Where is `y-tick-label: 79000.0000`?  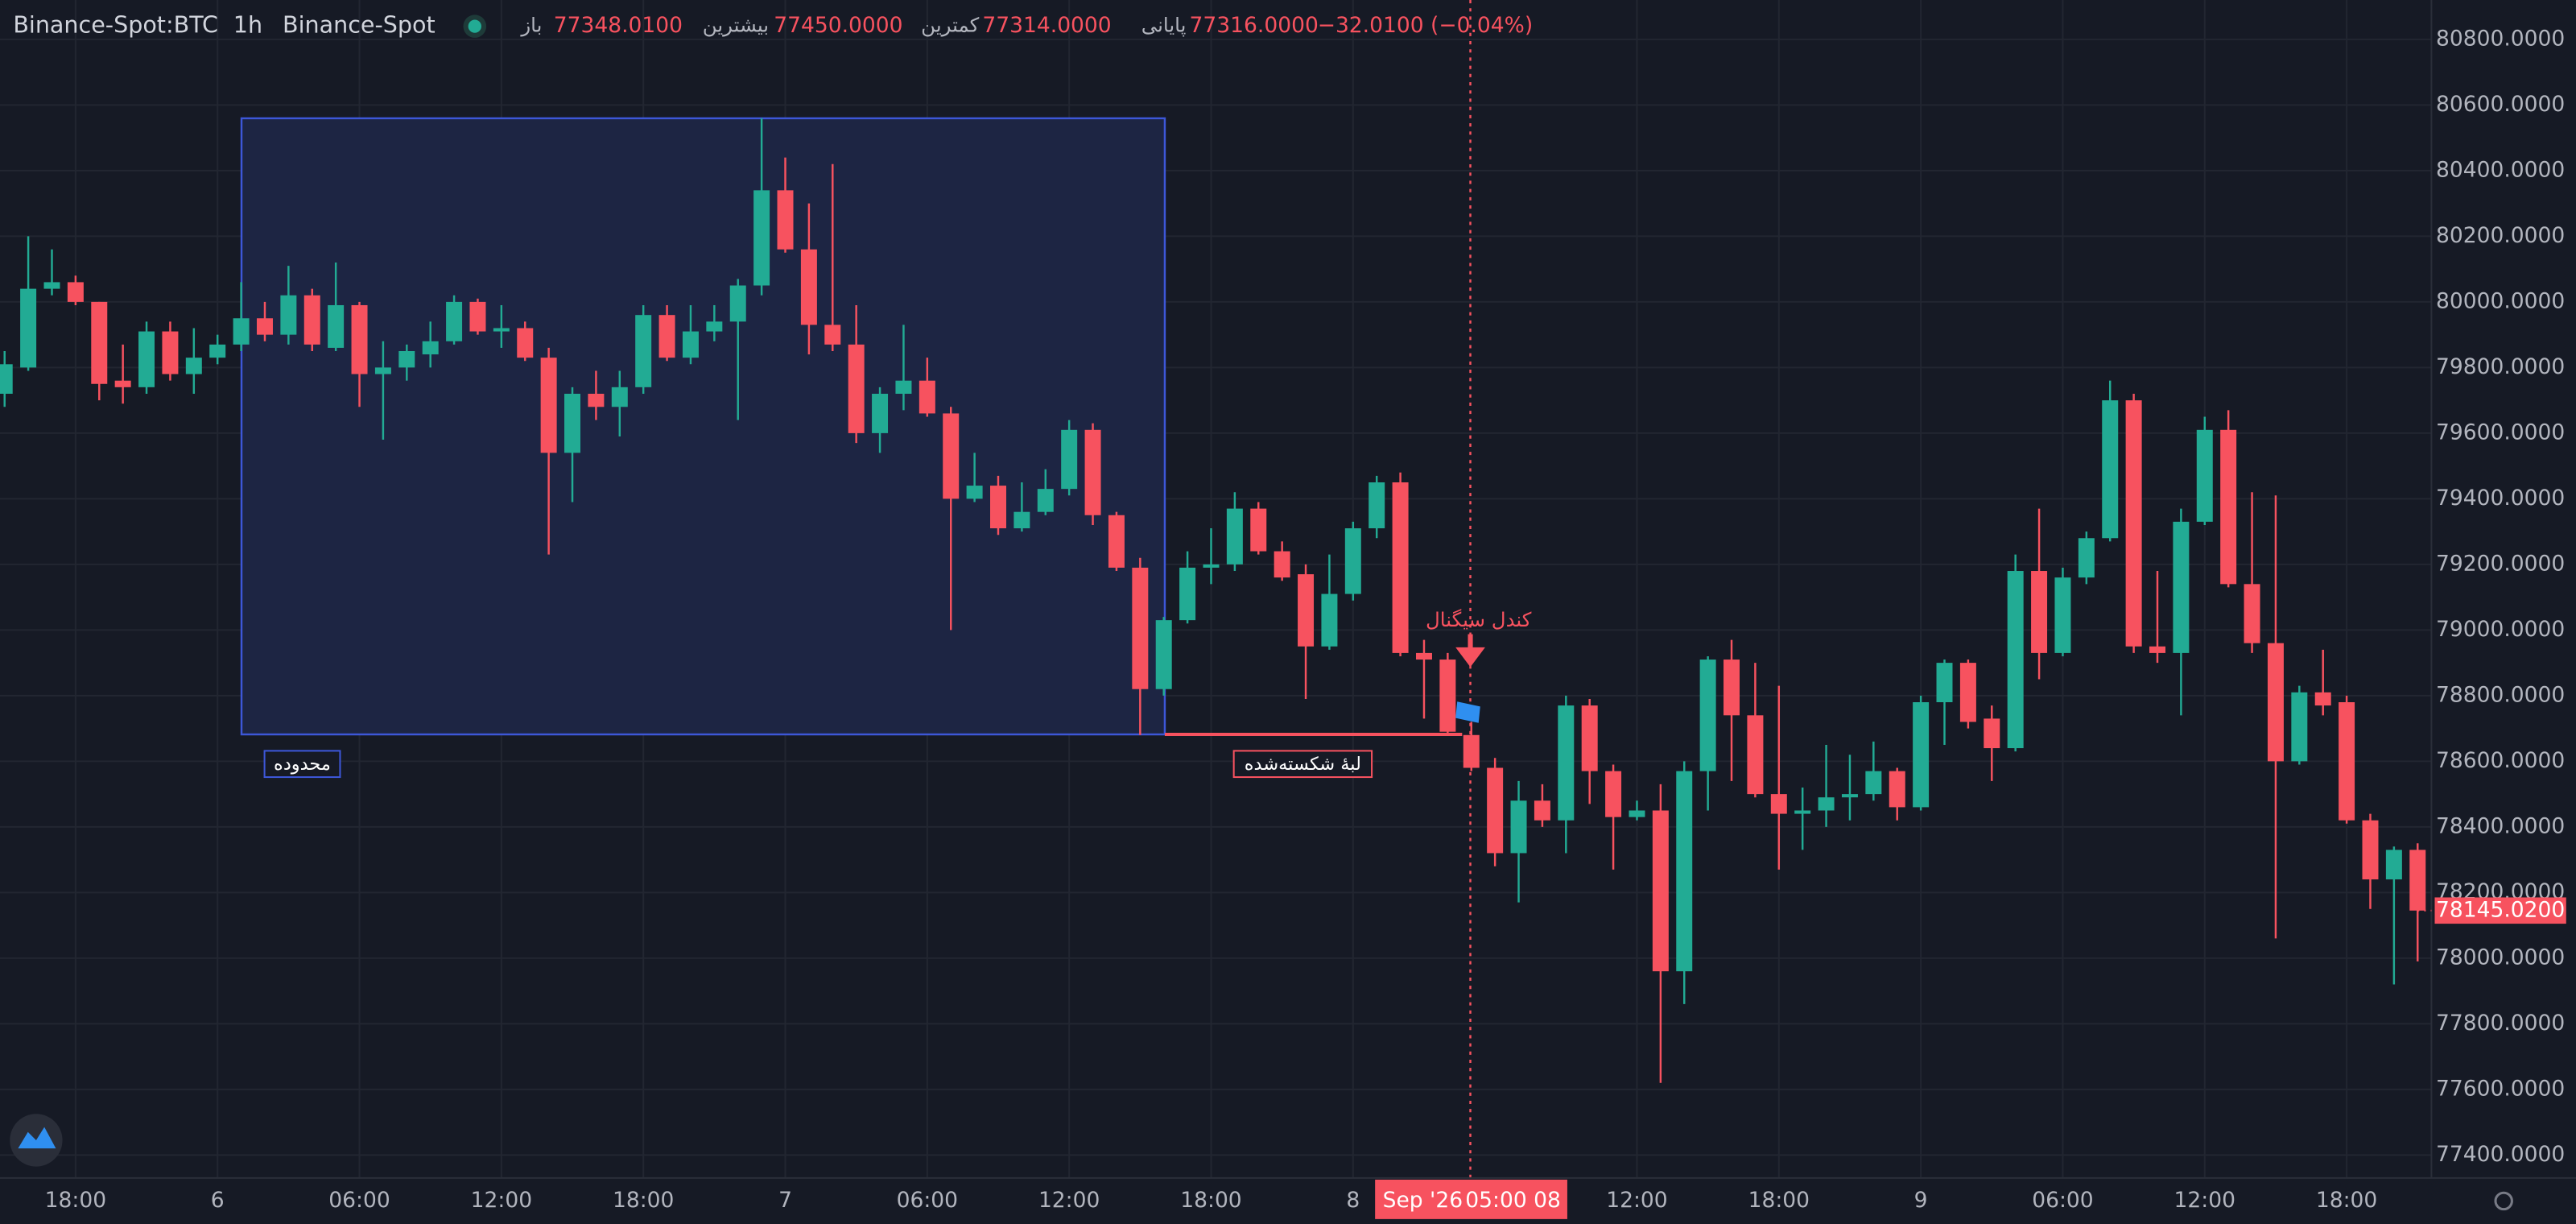 y-tick-label: 79000.0000 is located at coordinates (2500, 629).